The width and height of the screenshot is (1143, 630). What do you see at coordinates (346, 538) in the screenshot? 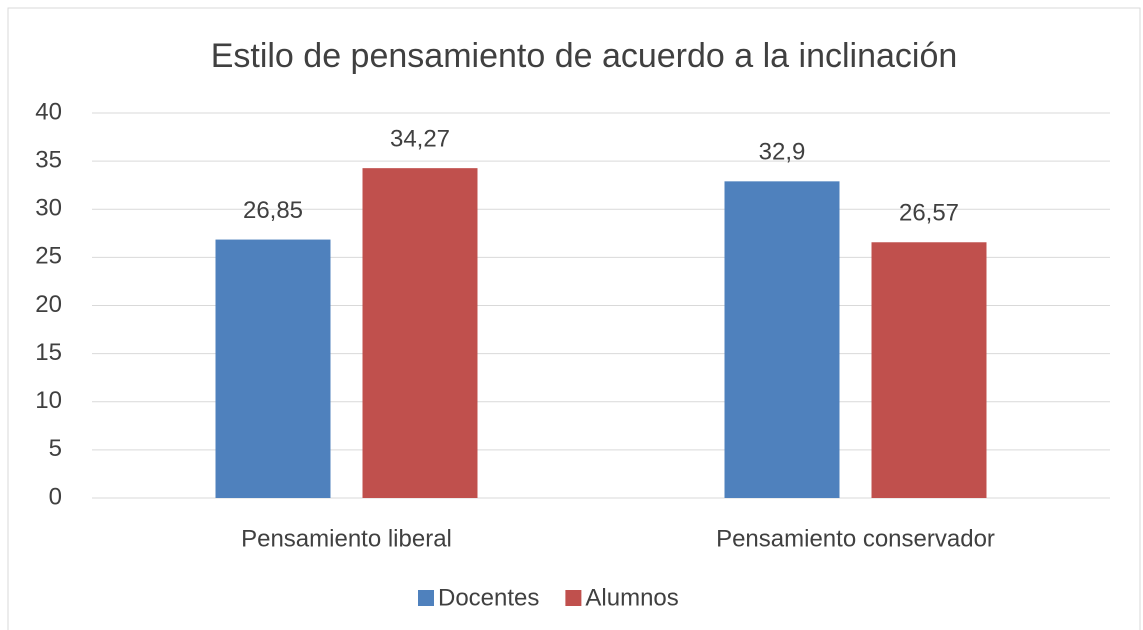
I see `x-tick-label: Pensamiento liberal` at bounding box center [346, 538].